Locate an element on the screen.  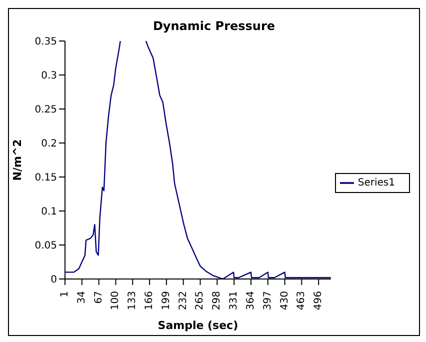
x-tick-label: 232 is located at coordinates (183, 300).